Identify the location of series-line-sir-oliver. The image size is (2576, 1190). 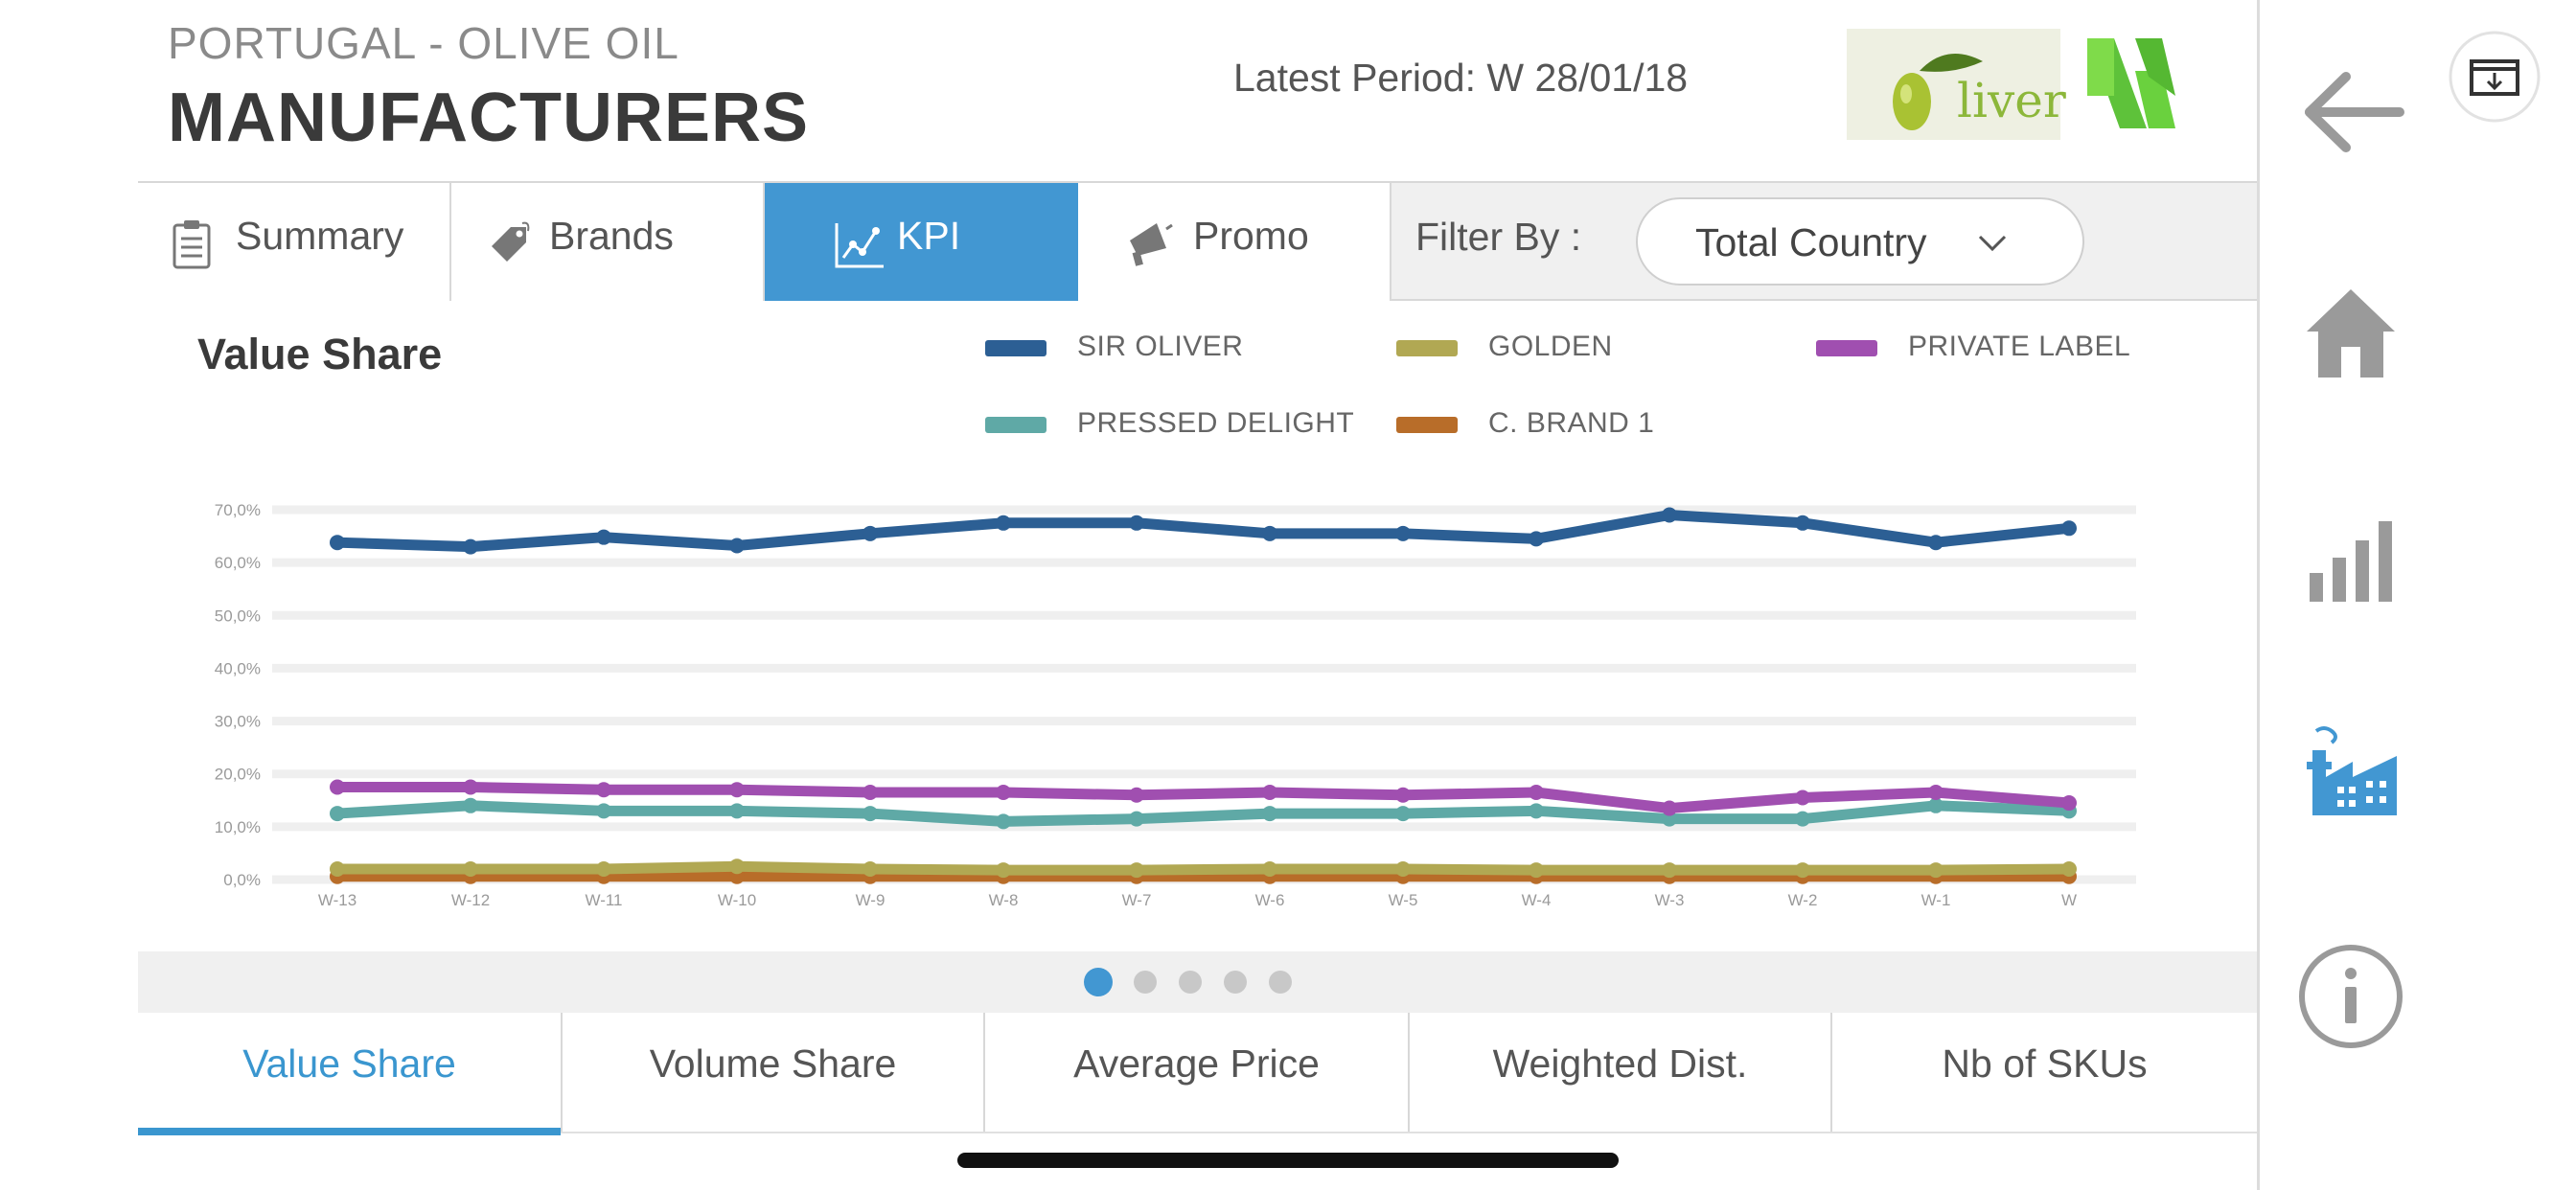
(1203, 531).